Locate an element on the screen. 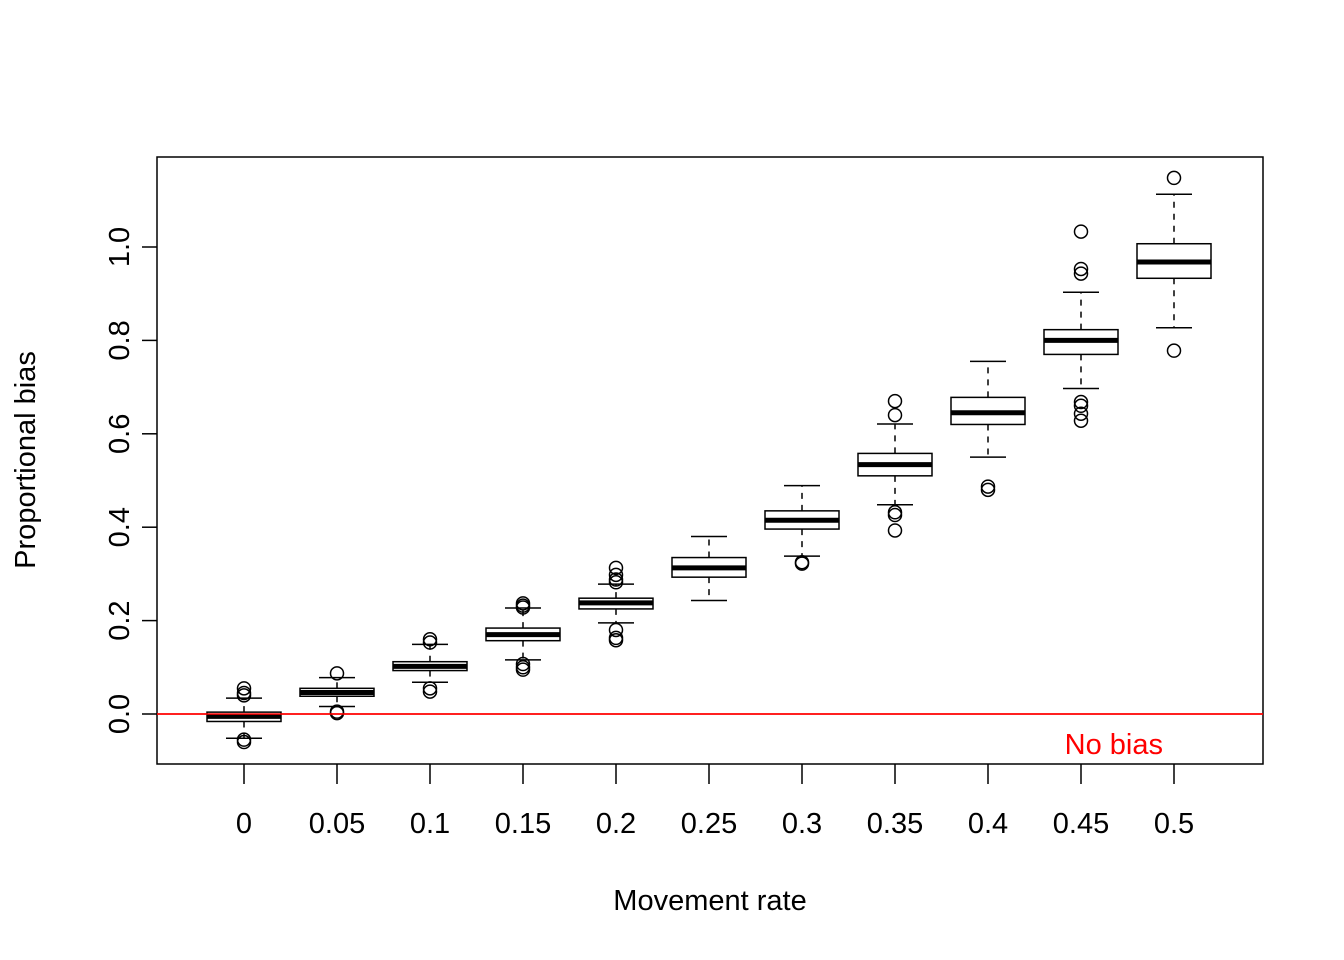  x-axis-title: Movement rate is located at coordinates (709, 901).